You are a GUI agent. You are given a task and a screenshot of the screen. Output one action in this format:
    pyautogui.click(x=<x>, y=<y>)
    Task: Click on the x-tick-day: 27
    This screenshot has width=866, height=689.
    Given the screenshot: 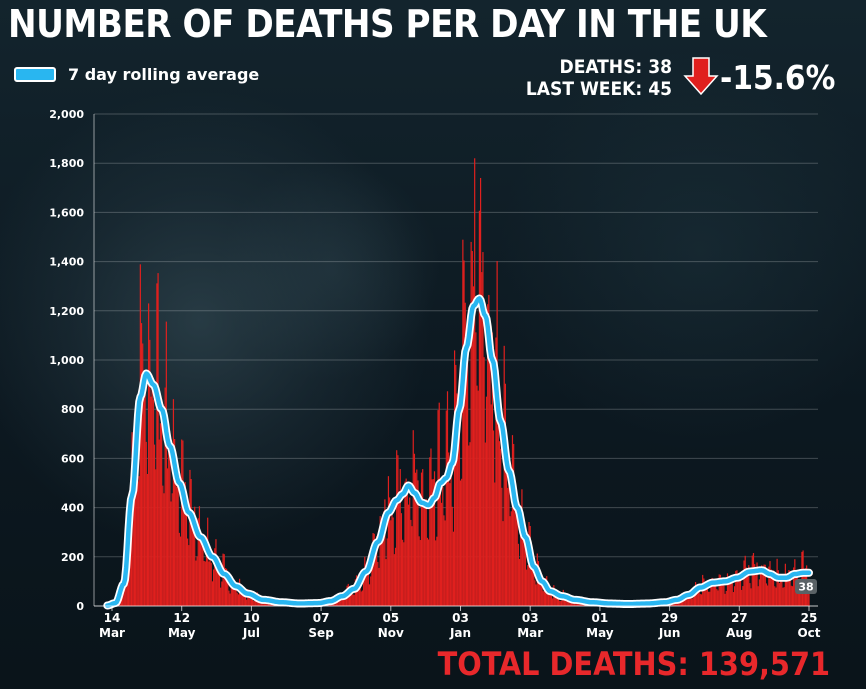 What is the action you would take?
    pyautogui.click(x=739, y=618)
    